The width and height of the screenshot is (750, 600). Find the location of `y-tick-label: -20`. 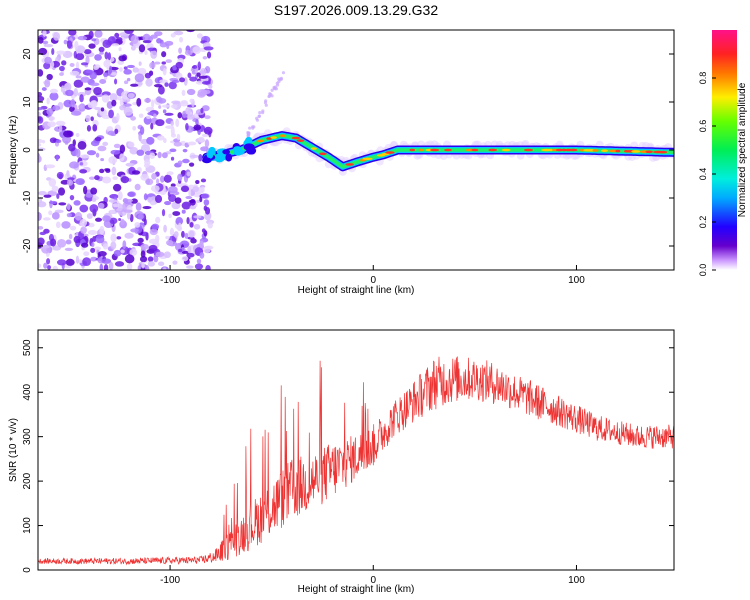

y-tick-label: -20 is located at coordinates (27, 245).